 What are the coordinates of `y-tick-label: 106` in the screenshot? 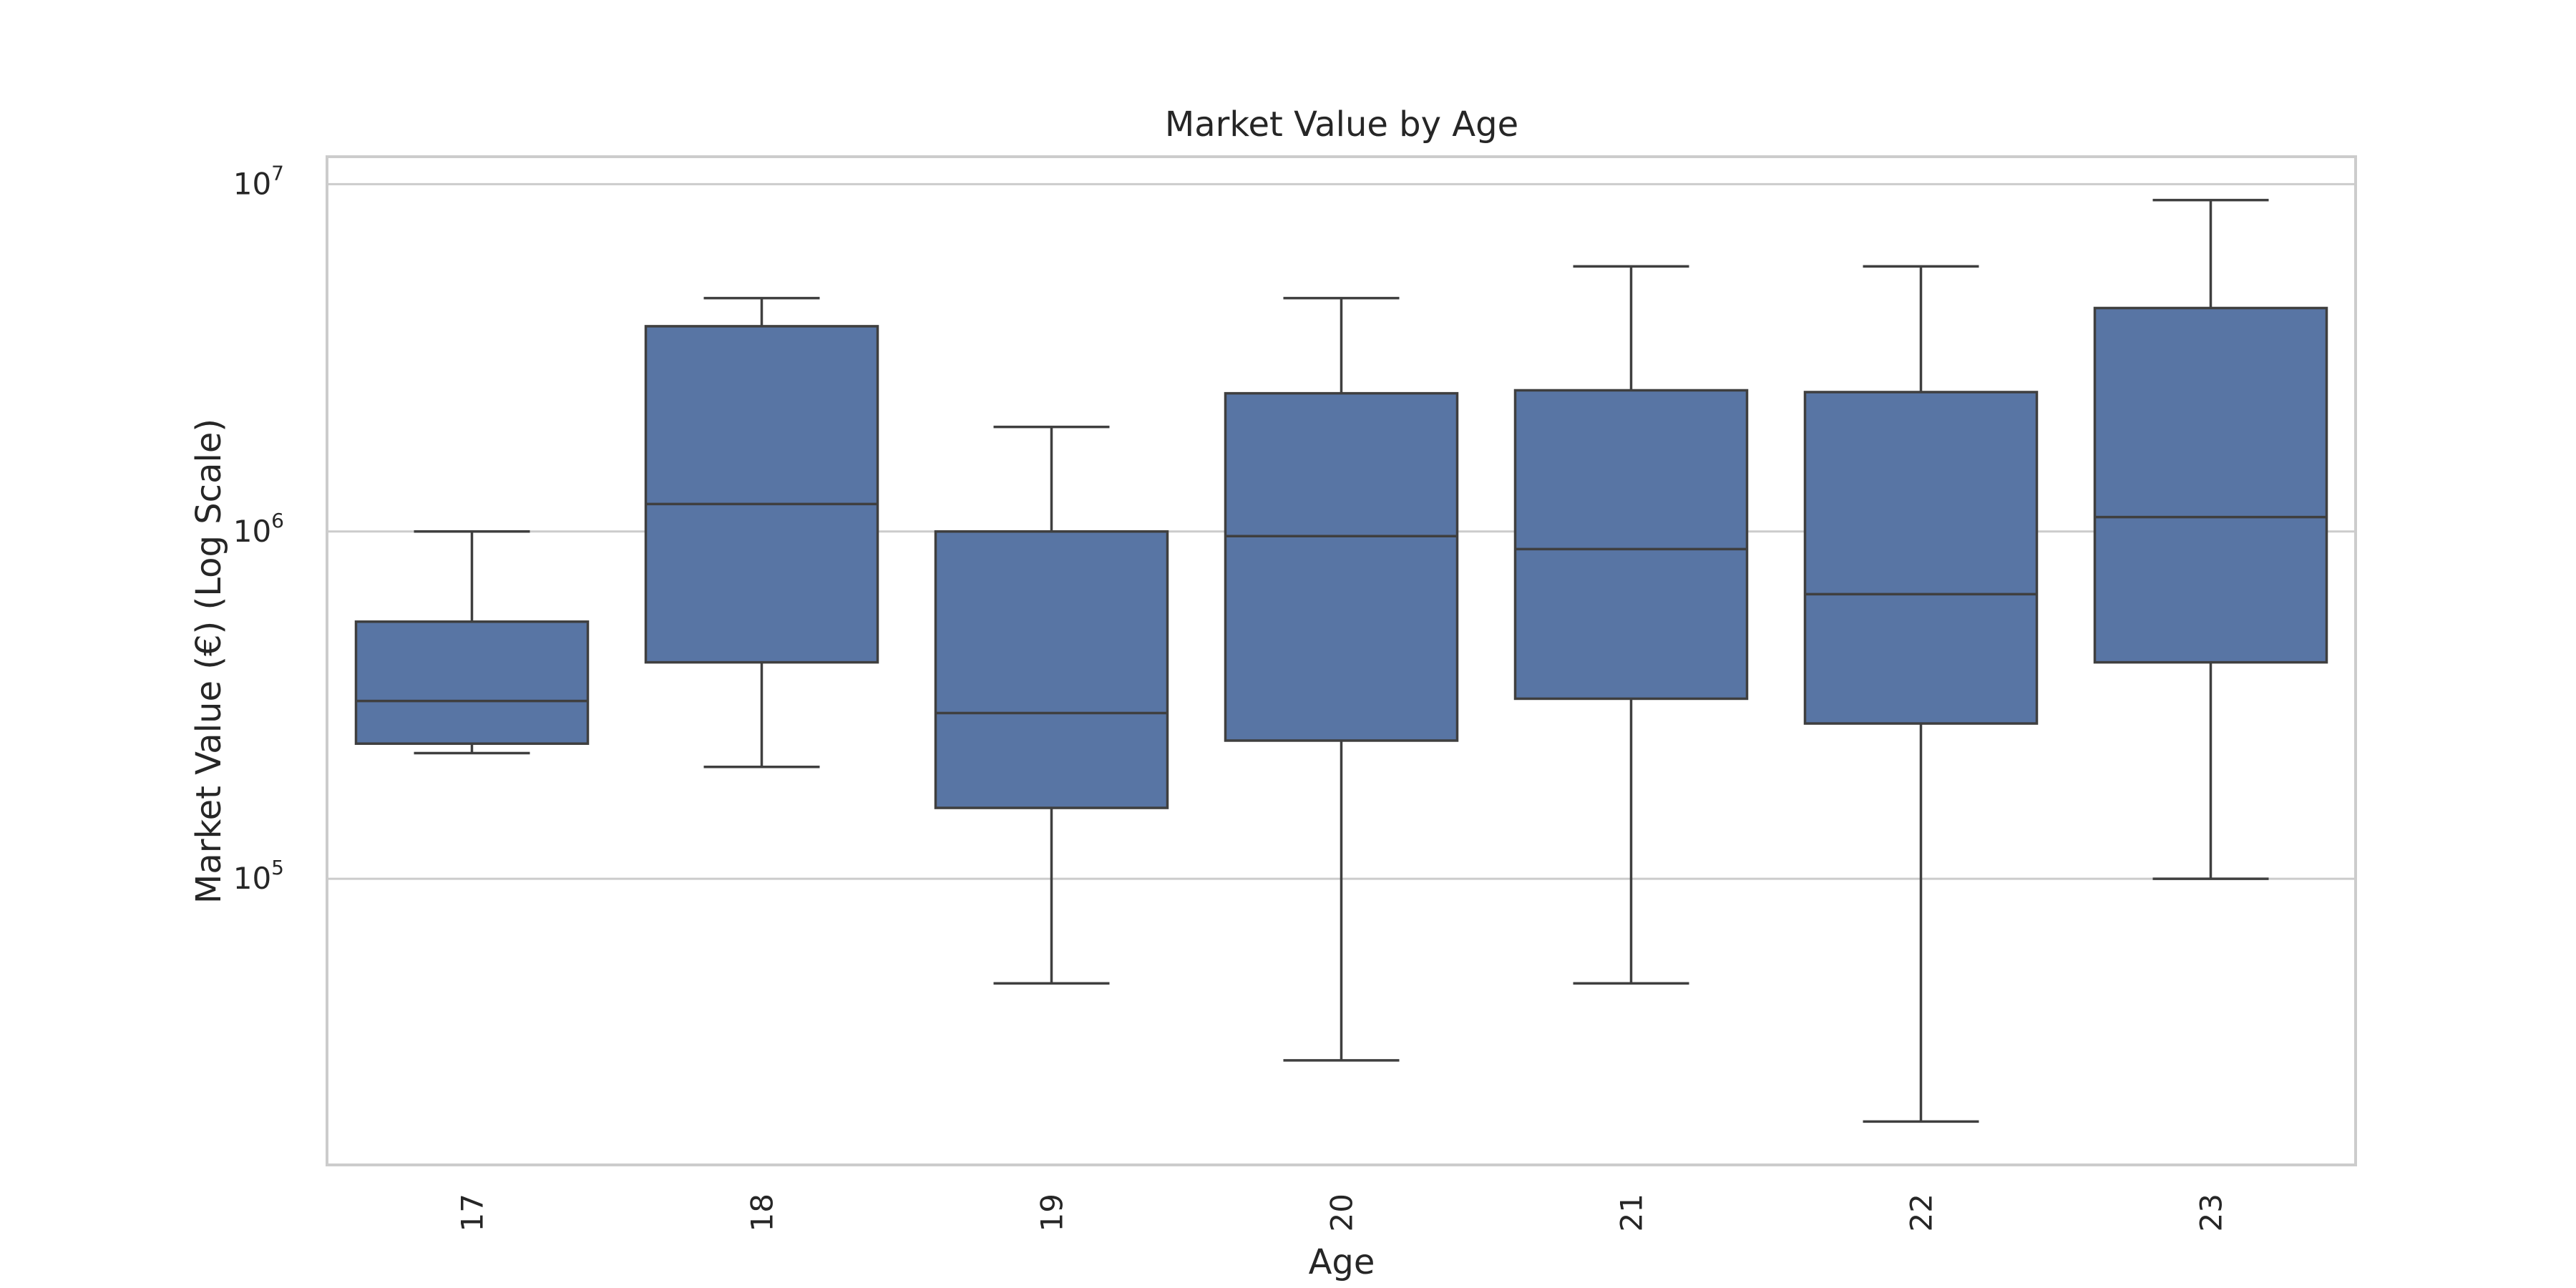 It's located at (258, 529).